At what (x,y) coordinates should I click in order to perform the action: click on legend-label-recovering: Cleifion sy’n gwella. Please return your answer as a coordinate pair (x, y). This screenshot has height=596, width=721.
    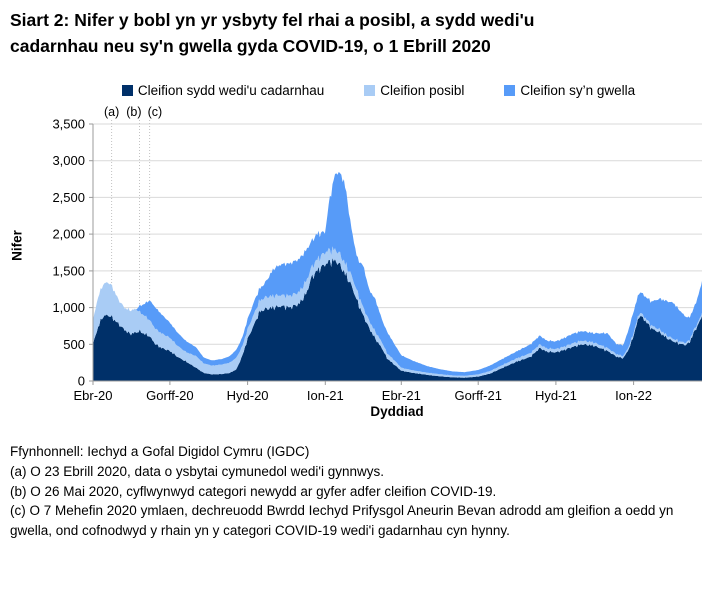
    Looking at the image, I should click on (578, 91).